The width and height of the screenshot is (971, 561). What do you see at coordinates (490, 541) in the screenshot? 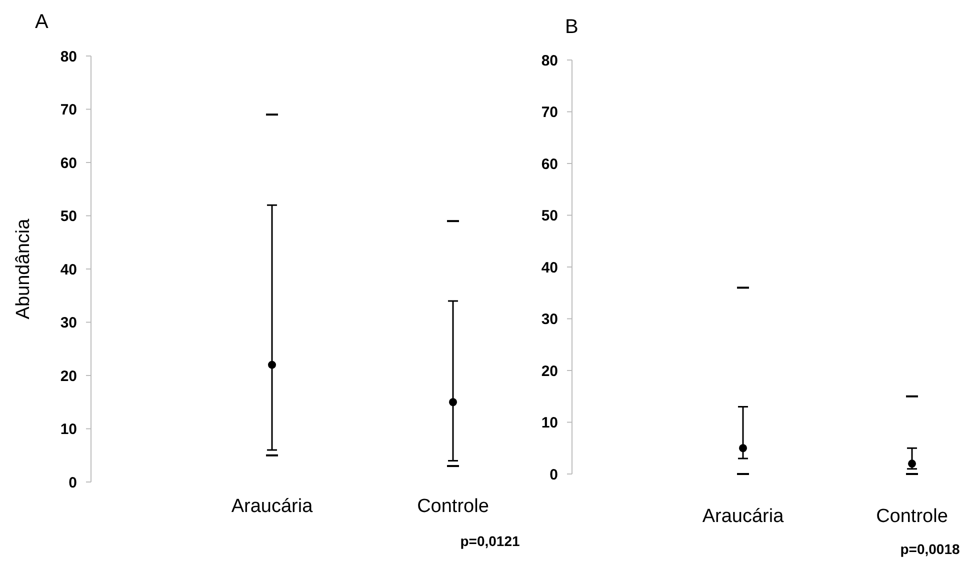
I see `text: p=0,0121` at bounding box center [490, 541].